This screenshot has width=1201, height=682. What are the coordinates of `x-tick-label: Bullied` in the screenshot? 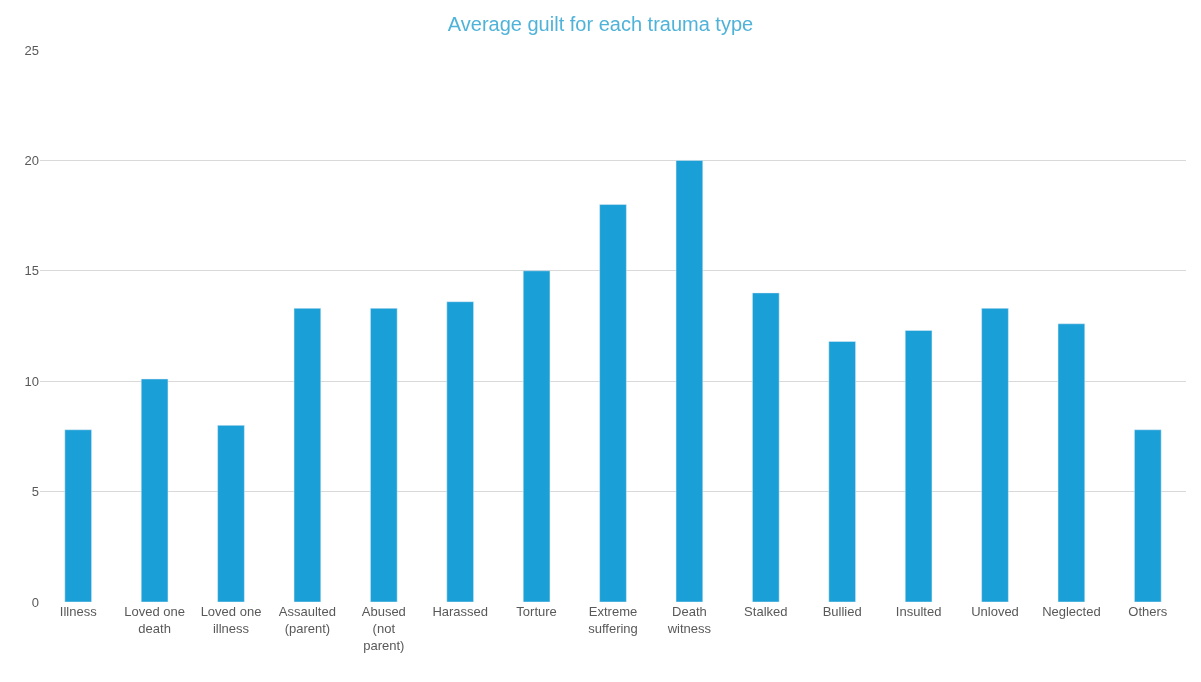 It's located at (842, 611).